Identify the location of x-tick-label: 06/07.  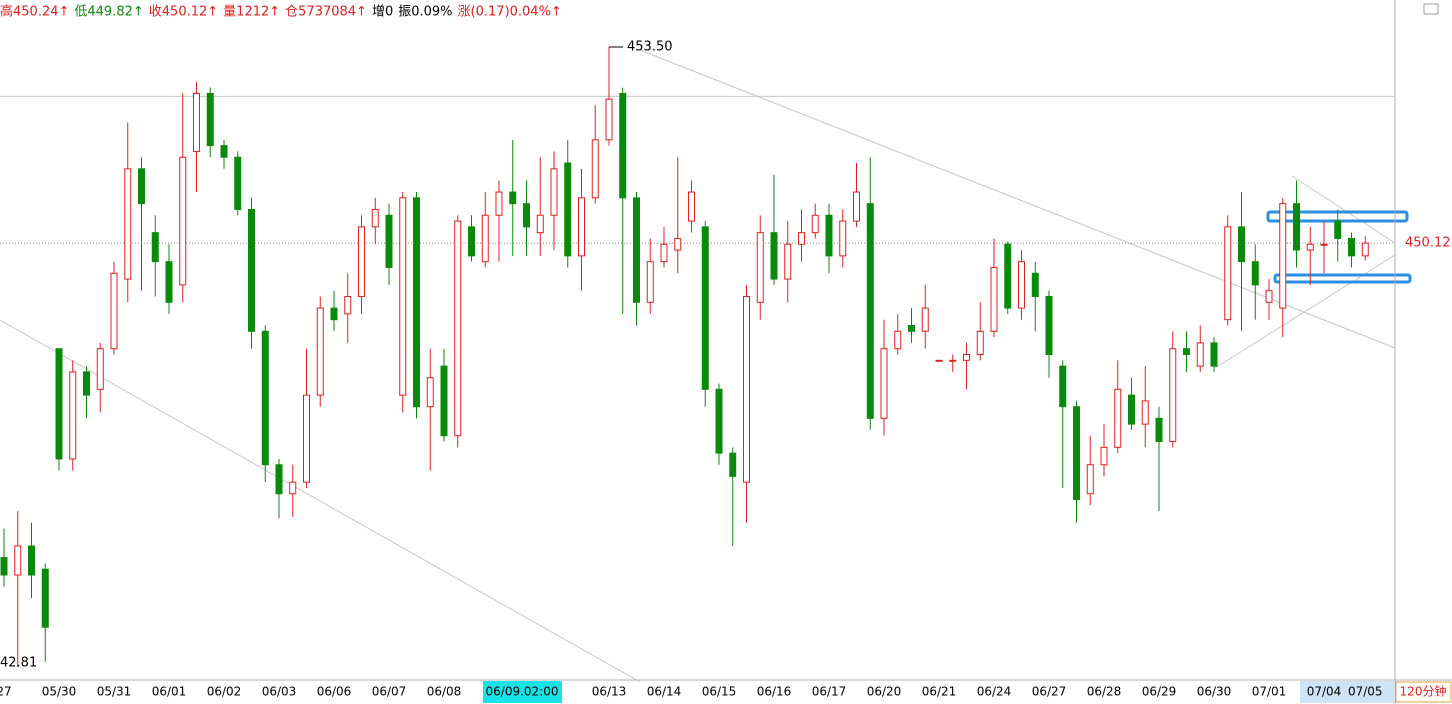
(389, 692).